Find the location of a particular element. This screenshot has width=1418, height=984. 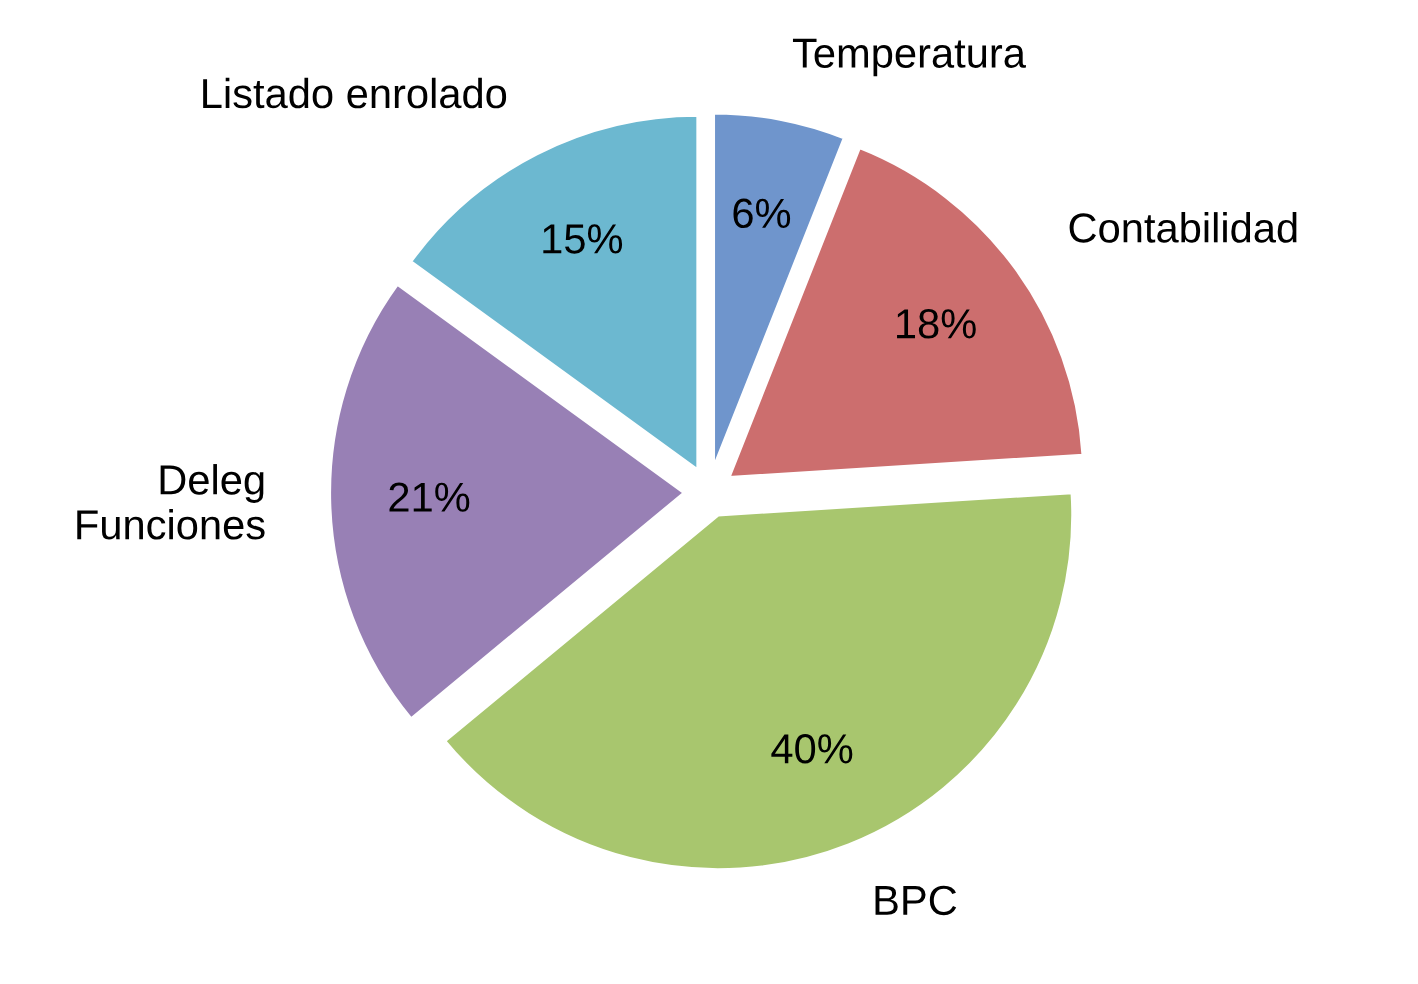

data-label: 21% is located at coordinates (429, 497).